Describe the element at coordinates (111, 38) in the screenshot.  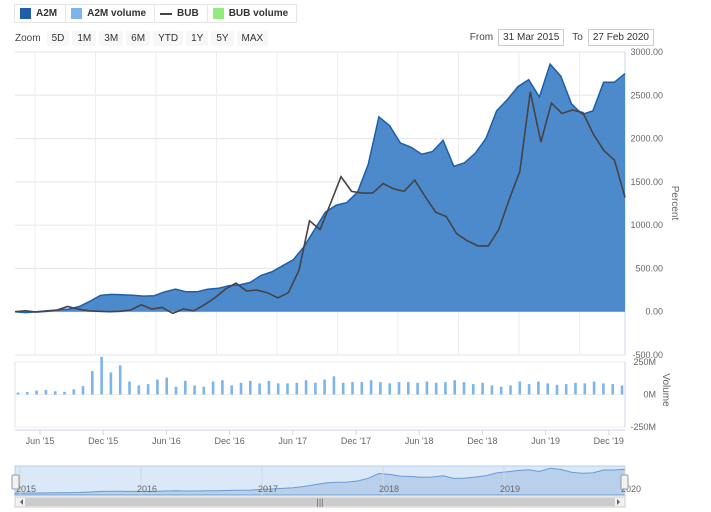
I see `zoom-button-3m: 3M` at that location.